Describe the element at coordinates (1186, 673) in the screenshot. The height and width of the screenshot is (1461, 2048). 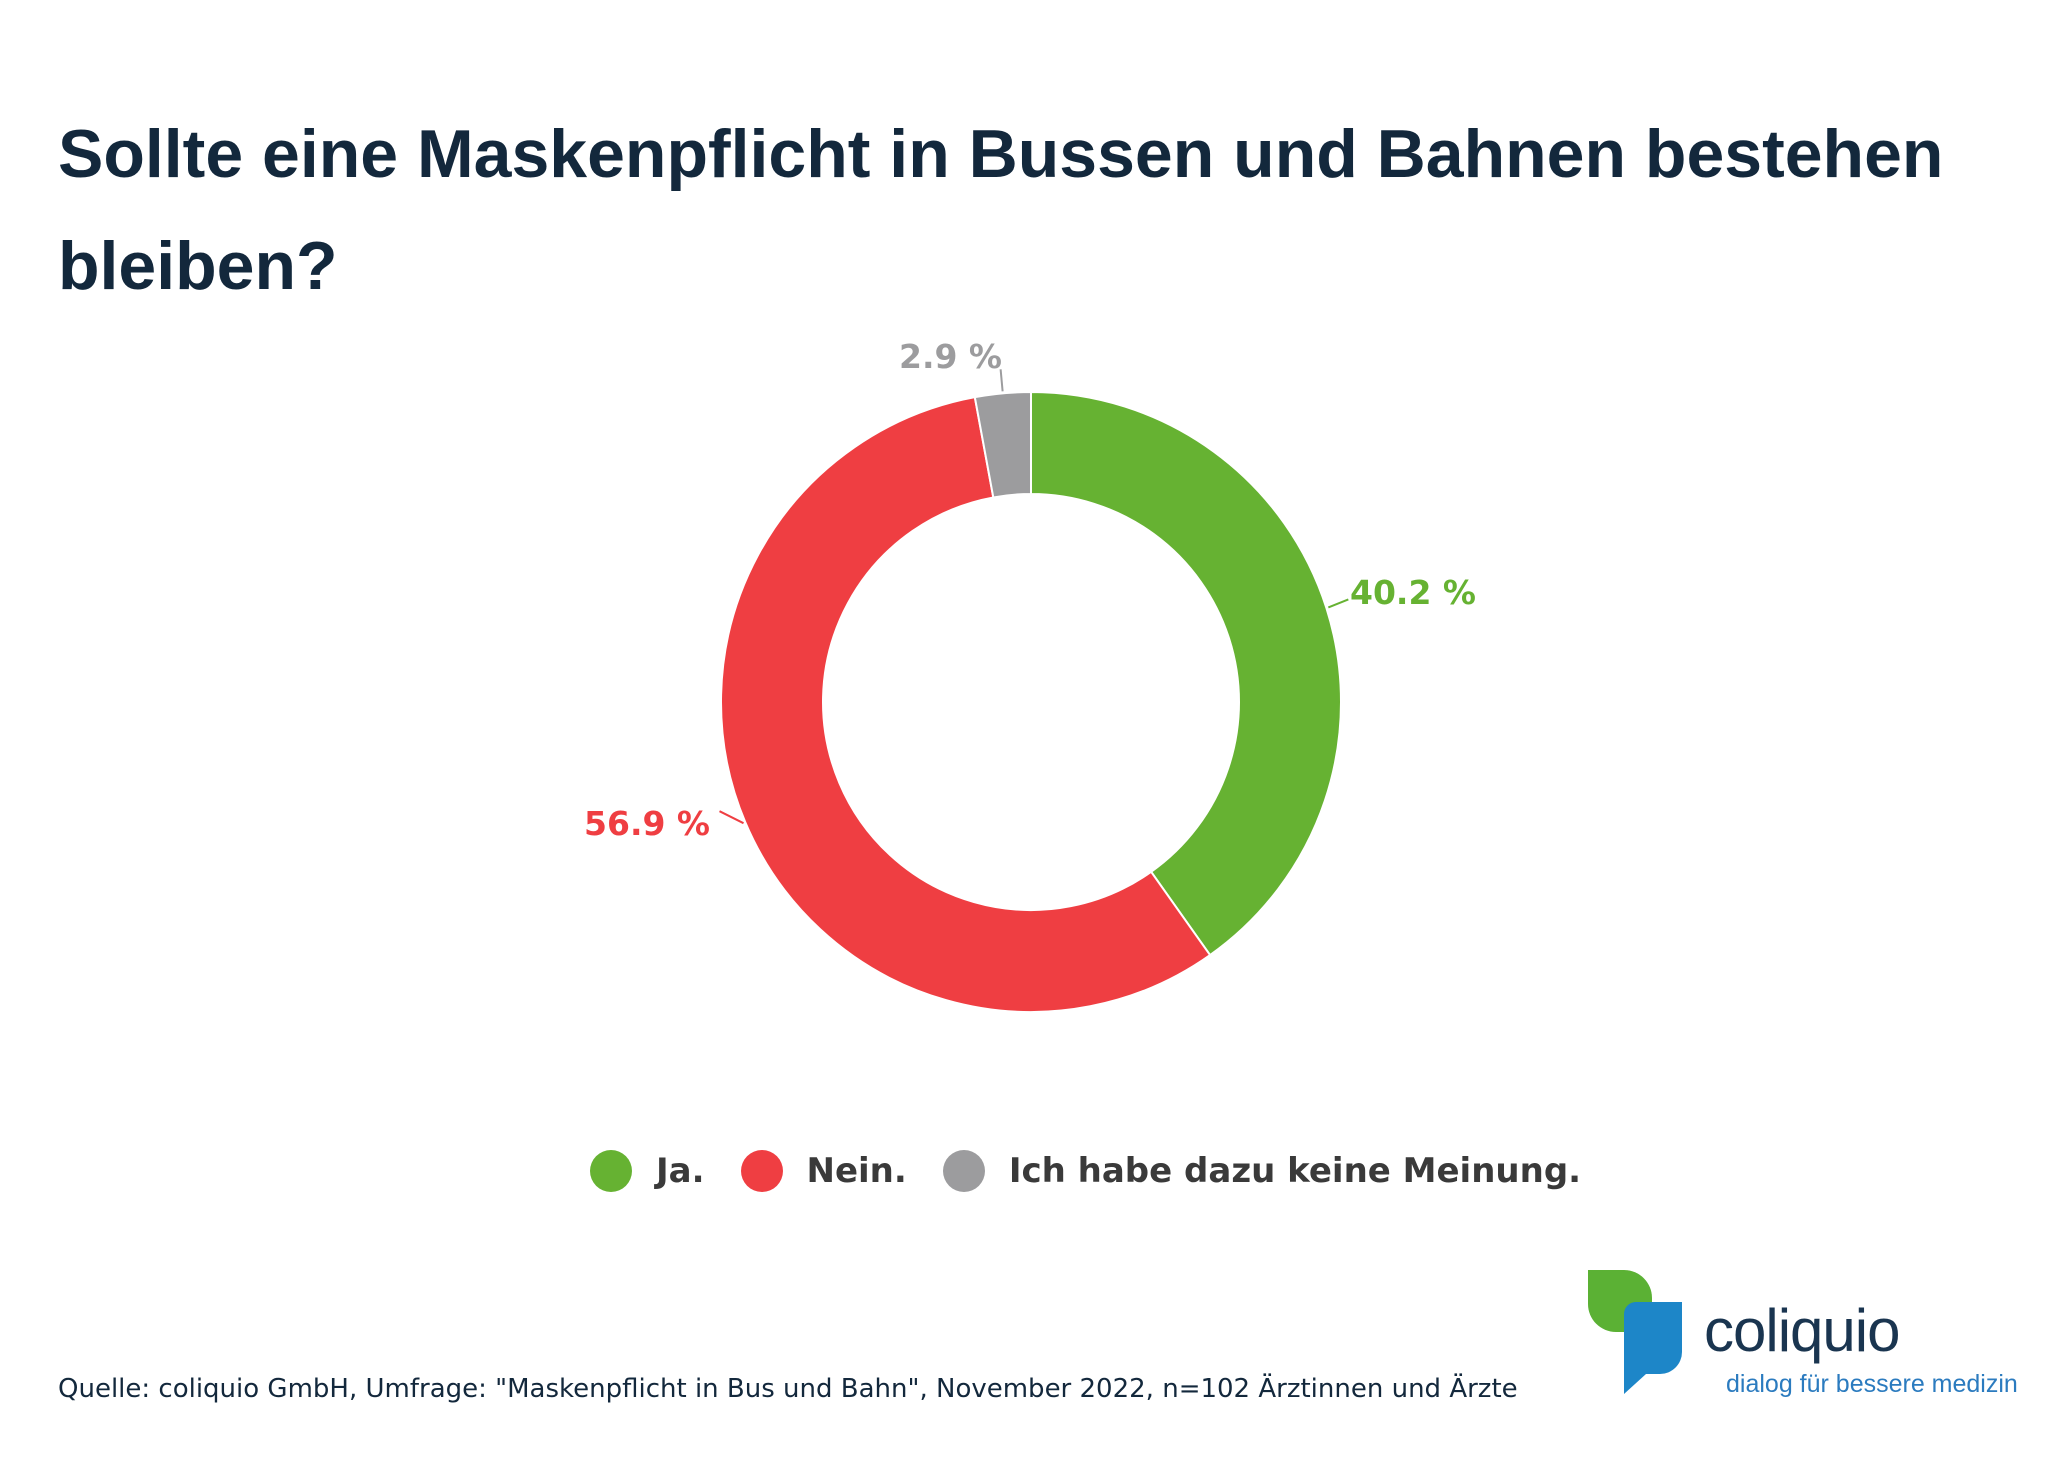
I see `slice-ja` at that location.